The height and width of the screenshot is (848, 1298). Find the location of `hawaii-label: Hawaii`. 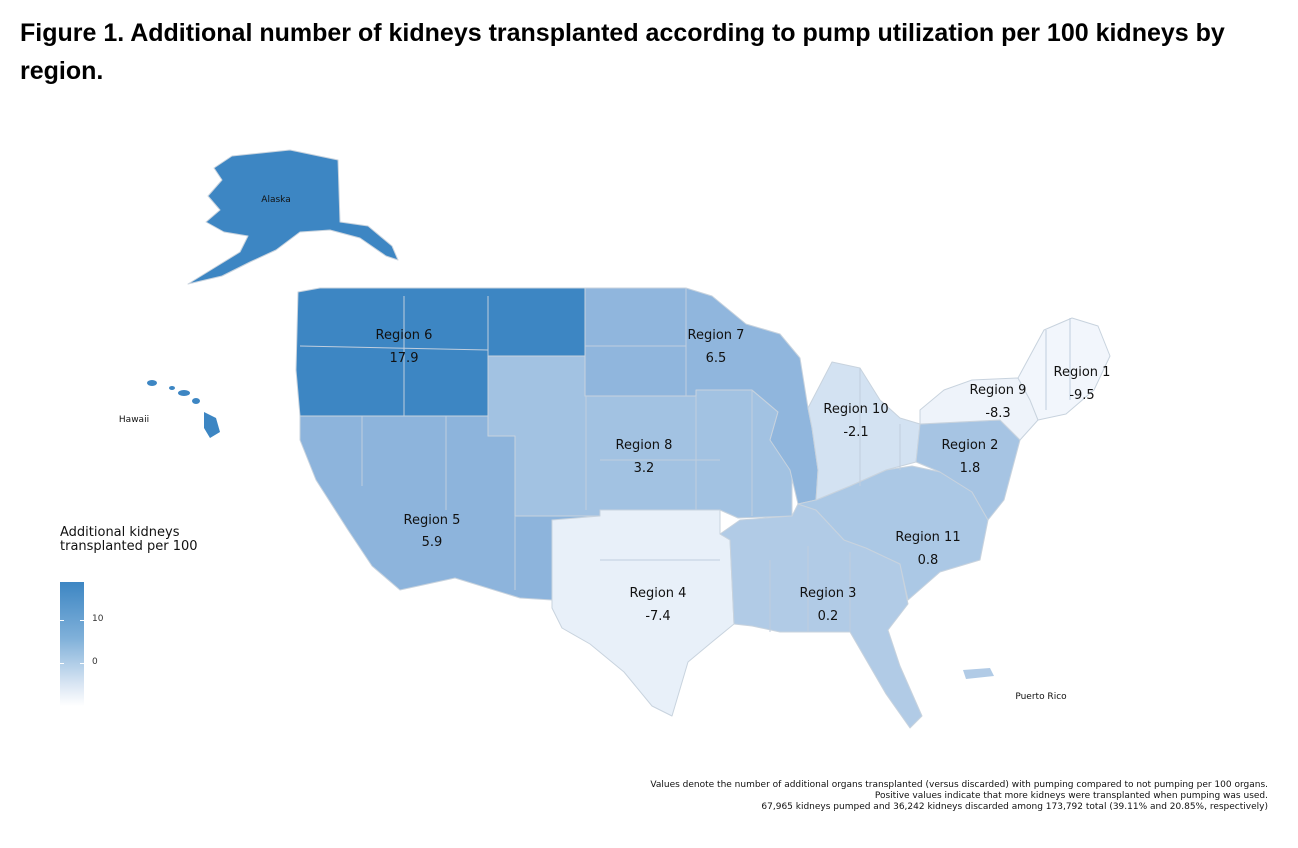

hawaii-label: Hawaii is located at coordinates (134, 420).